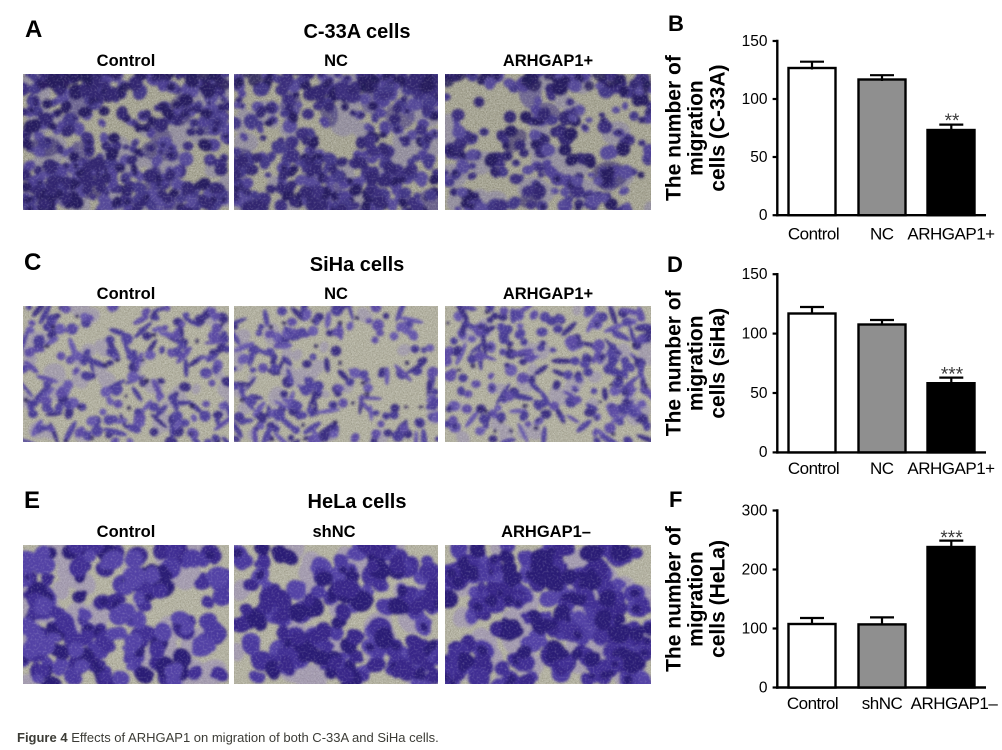  Describe the element at coordinates (755, 510) in the screenshot. I see `svg-text: 300` at that location.